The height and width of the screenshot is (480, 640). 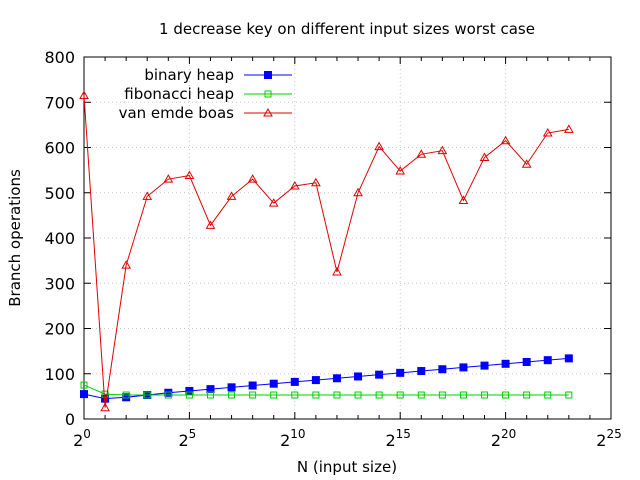 What do you see at coordinates (179, 94) in the screenshot?
I see `legend-label: fibonacci heap` at bounding box center [179, 94].